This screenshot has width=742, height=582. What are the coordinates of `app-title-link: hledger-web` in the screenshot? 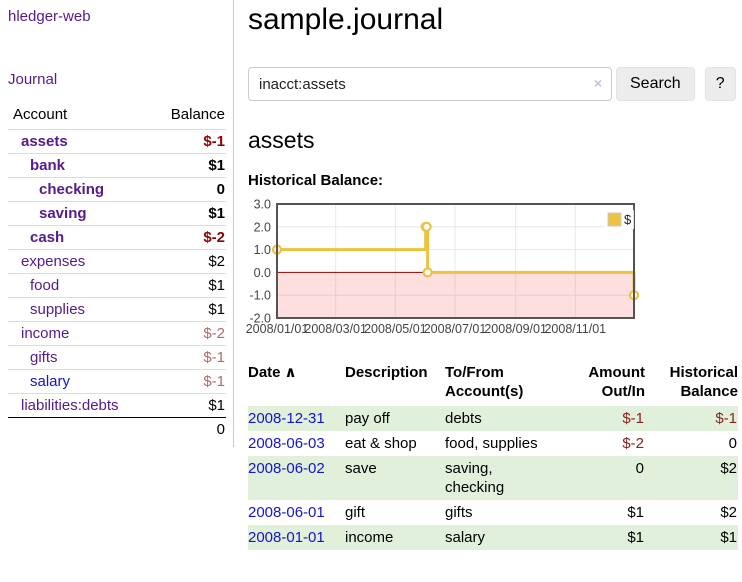 It's located at (49, 16).